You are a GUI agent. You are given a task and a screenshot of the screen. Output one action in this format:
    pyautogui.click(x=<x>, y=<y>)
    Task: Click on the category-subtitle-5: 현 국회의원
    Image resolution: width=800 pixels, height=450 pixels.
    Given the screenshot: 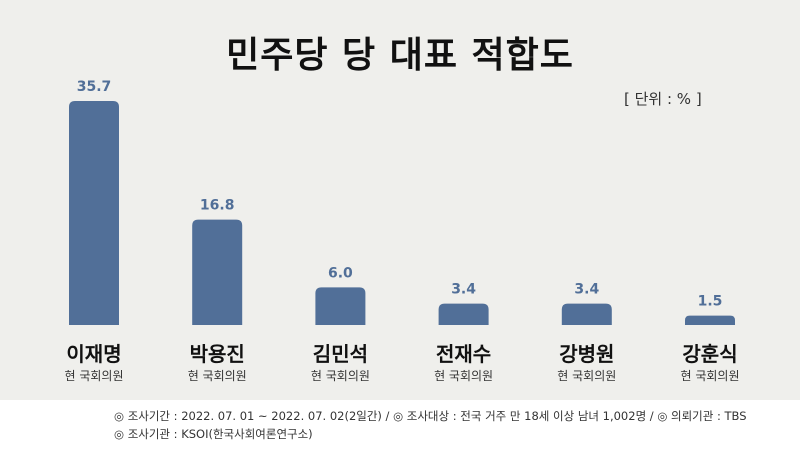 What is the action you would take?
    pyautogui.click(x=586, y=376)
    